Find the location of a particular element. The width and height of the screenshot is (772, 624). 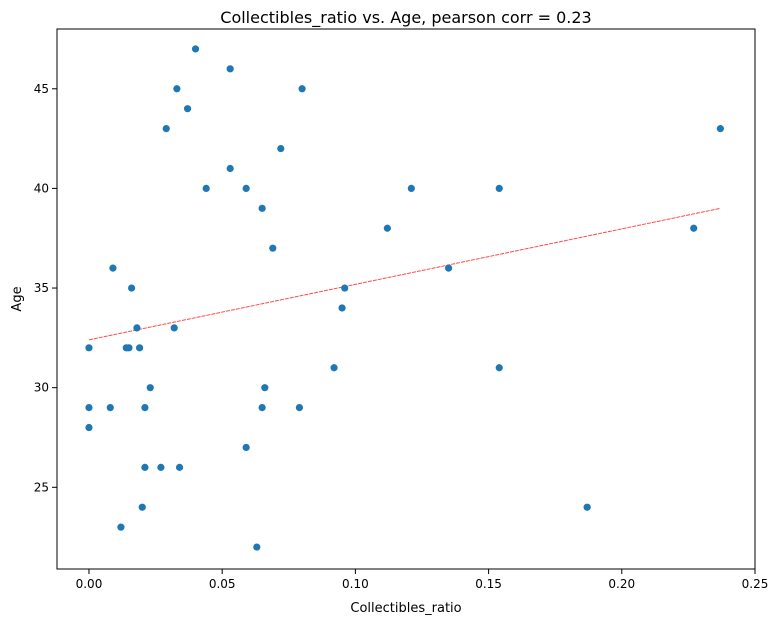

y-tick-label: 30 is located at coordinates (41, 388).